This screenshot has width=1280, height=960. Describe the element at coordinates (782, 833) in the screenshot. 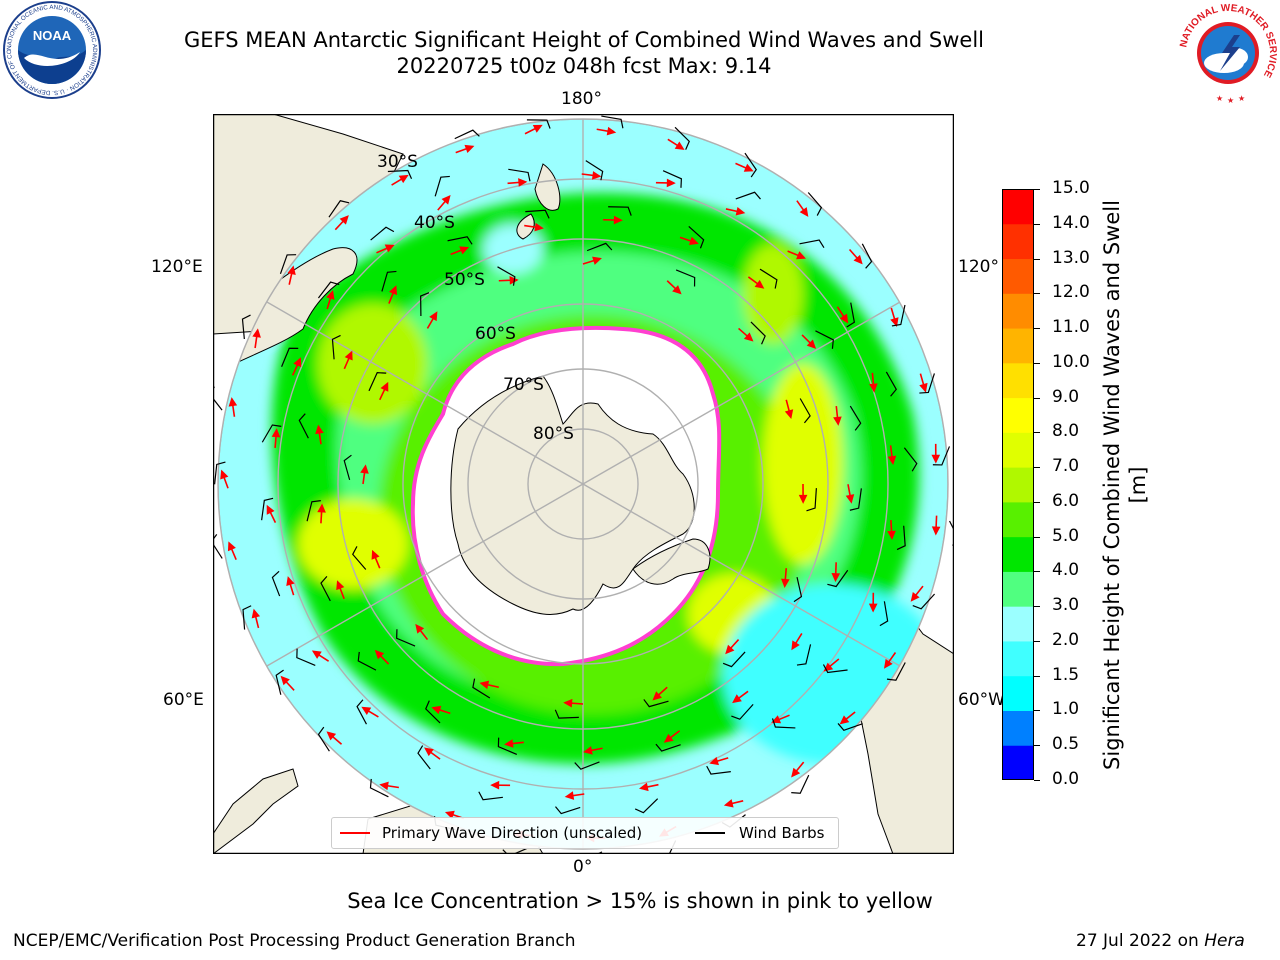

I see `barb-legend-label: Wind Barbs` at that location.